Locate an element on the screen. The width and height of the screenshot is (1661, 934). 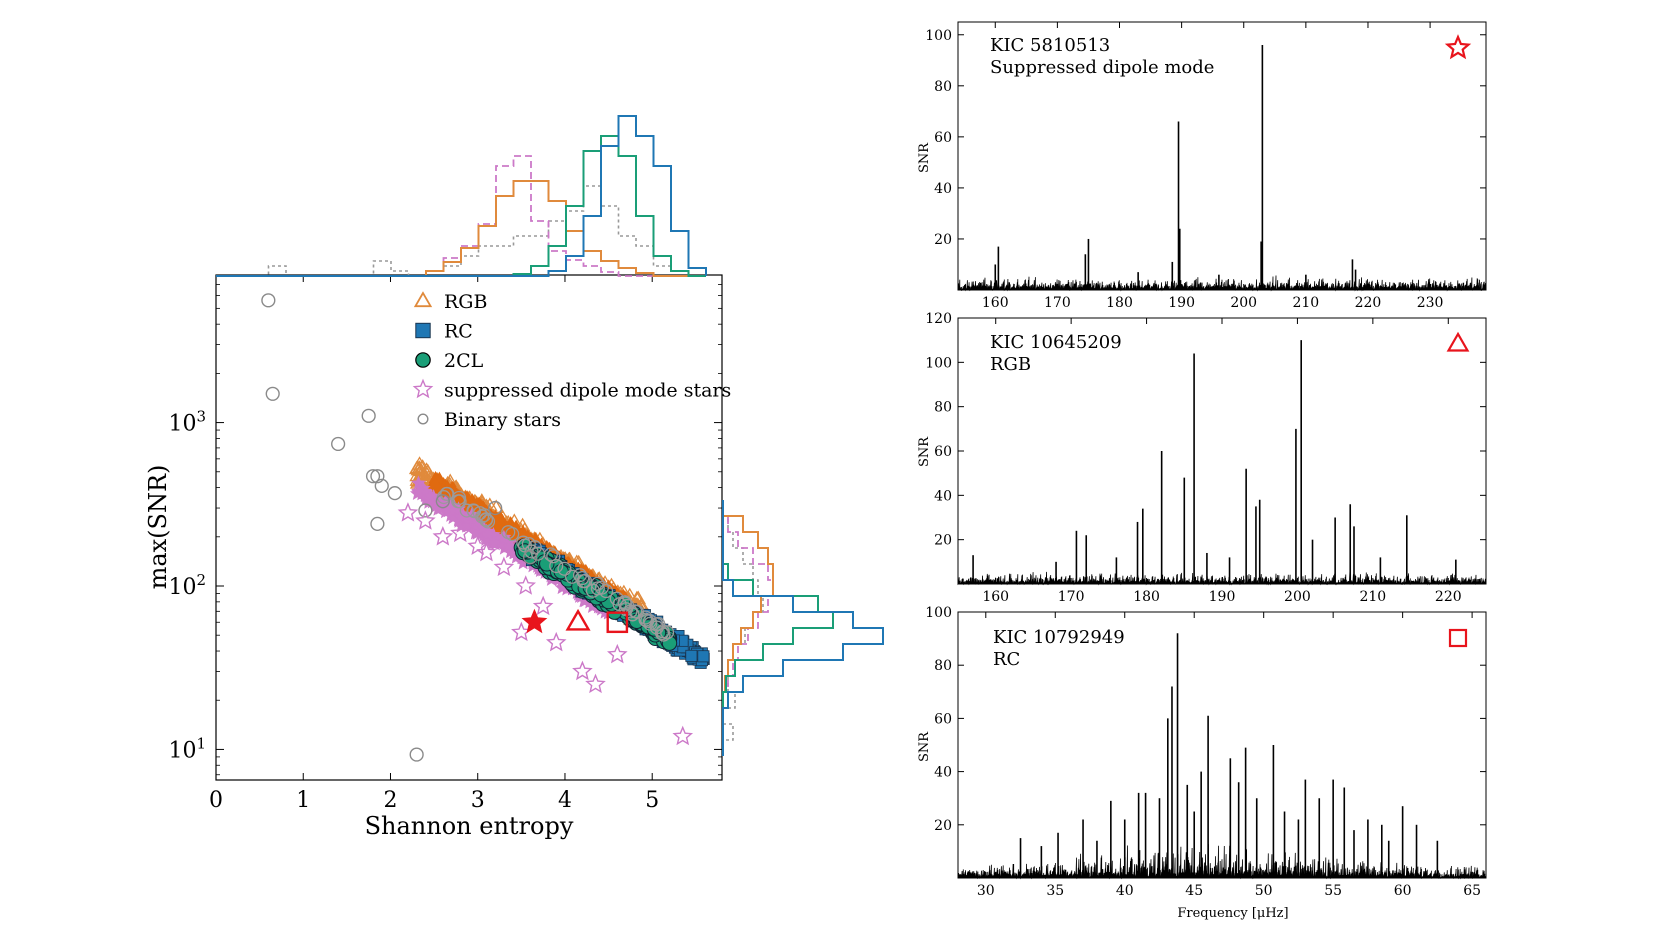
x-tick-label: 5 is located at coordinates (652, 800).